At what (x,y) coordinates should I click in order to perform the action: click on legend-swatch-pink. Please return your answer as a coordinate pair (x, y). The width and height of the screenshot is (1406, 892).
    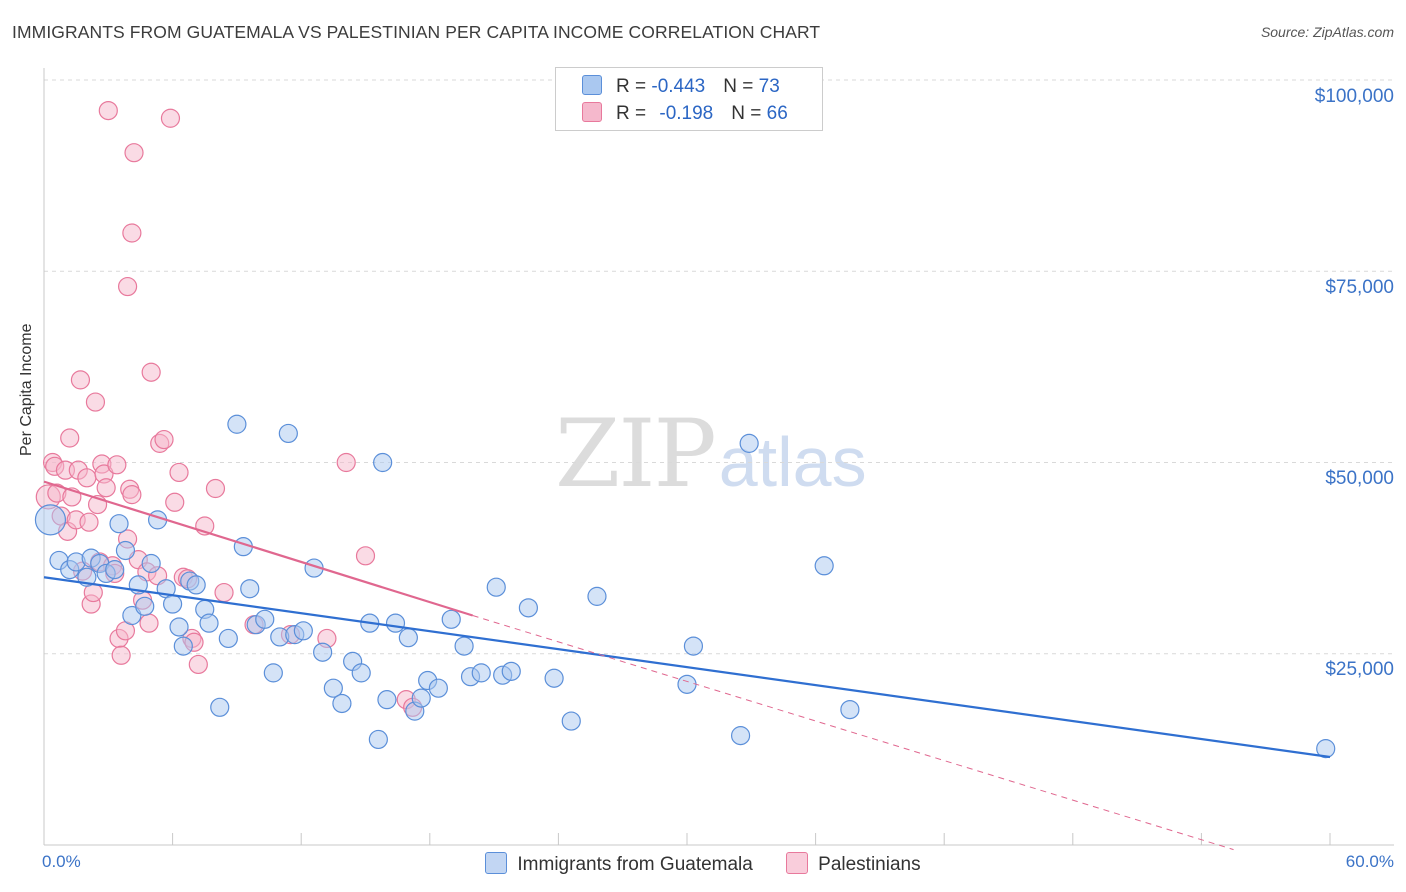
    Looking at the image, I should click on (797, 863).